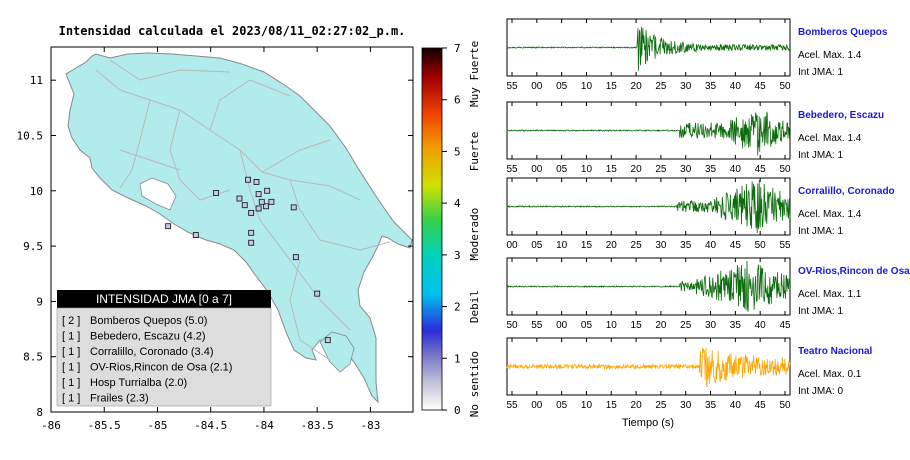 The image size is (910, 460). What do you see at coordinates (51, 425) in the screenshot?
I see `map-x-tick-label: -86` at bounding box center [51, 425].